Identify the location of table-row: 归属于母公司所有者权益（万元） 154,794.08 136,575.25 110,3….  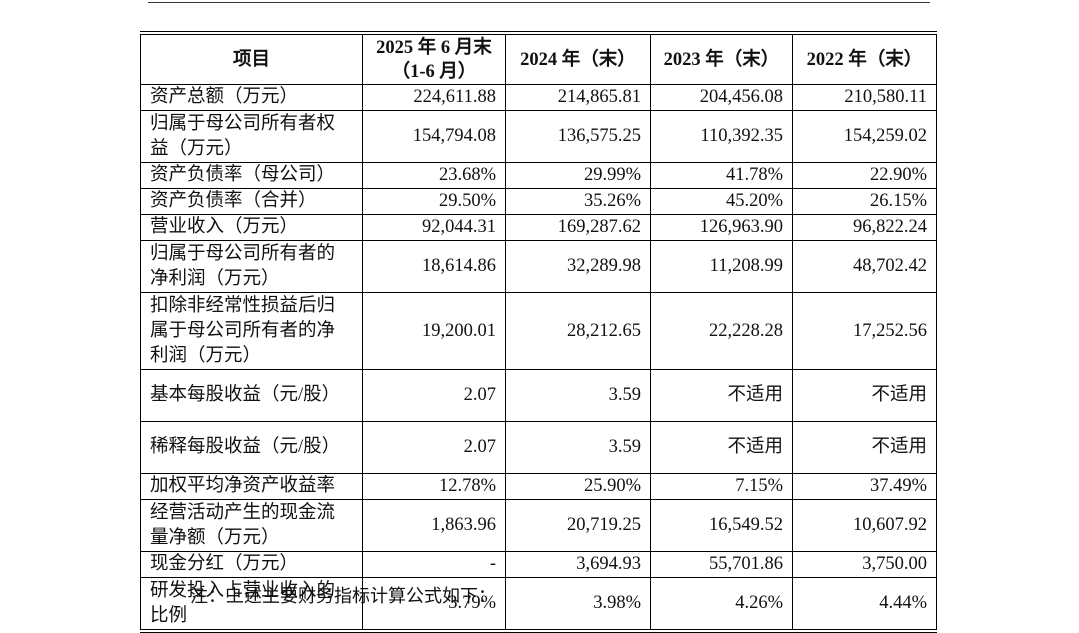
(538, 136).